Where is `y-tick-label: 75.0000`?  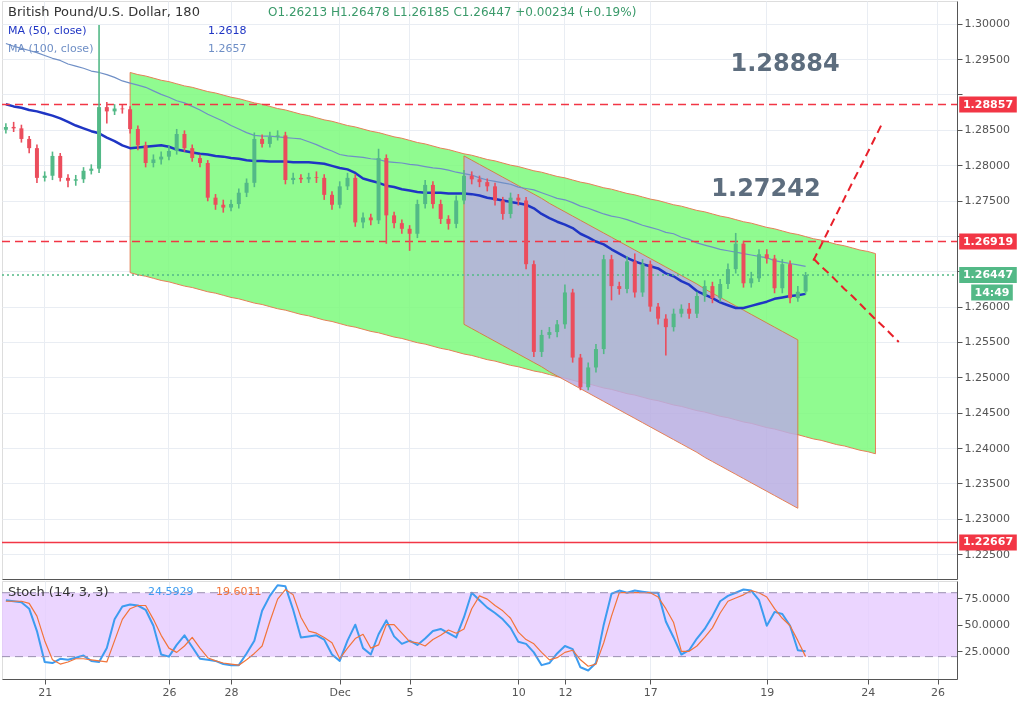
y-tick-label: 75.0000 is located at coordinates (987, 598).